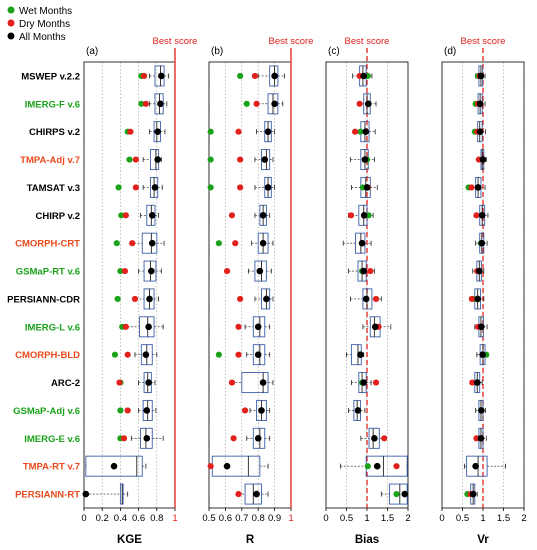 This screenshot has width=537, height=550. I want to click on product-label: CHIRP v.2, so click(57, 216).